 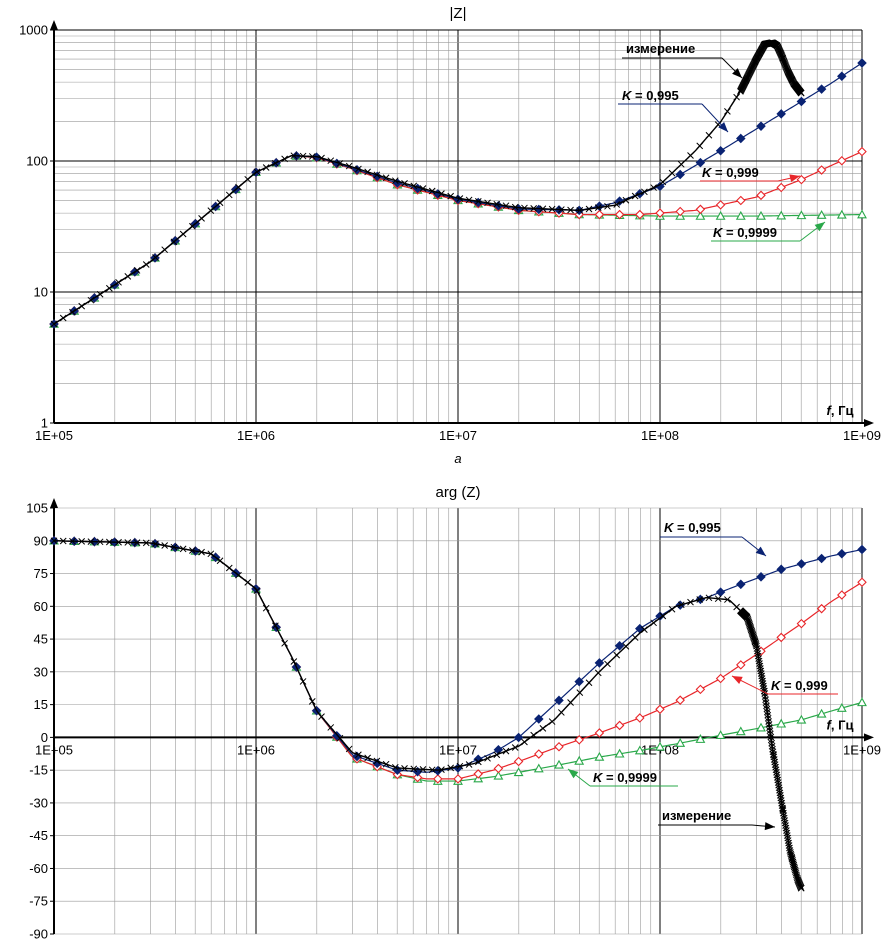 What do you see at coordinates (41, 671) in the screenshot?
I see `y-tick-label: 30` at bounding box center [41, 671].